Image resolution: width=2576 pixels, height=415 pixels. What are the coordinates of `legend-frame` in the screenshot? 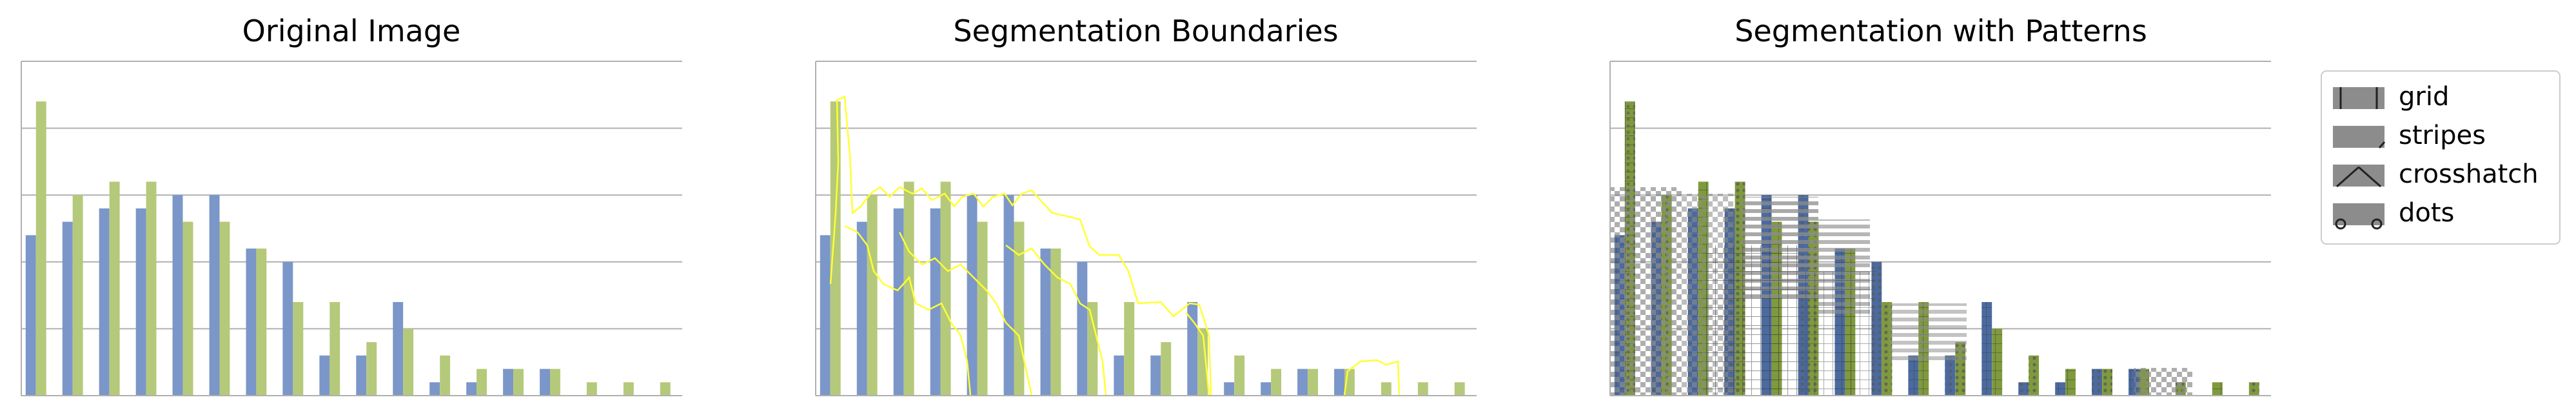 It's located at (2441, 157).